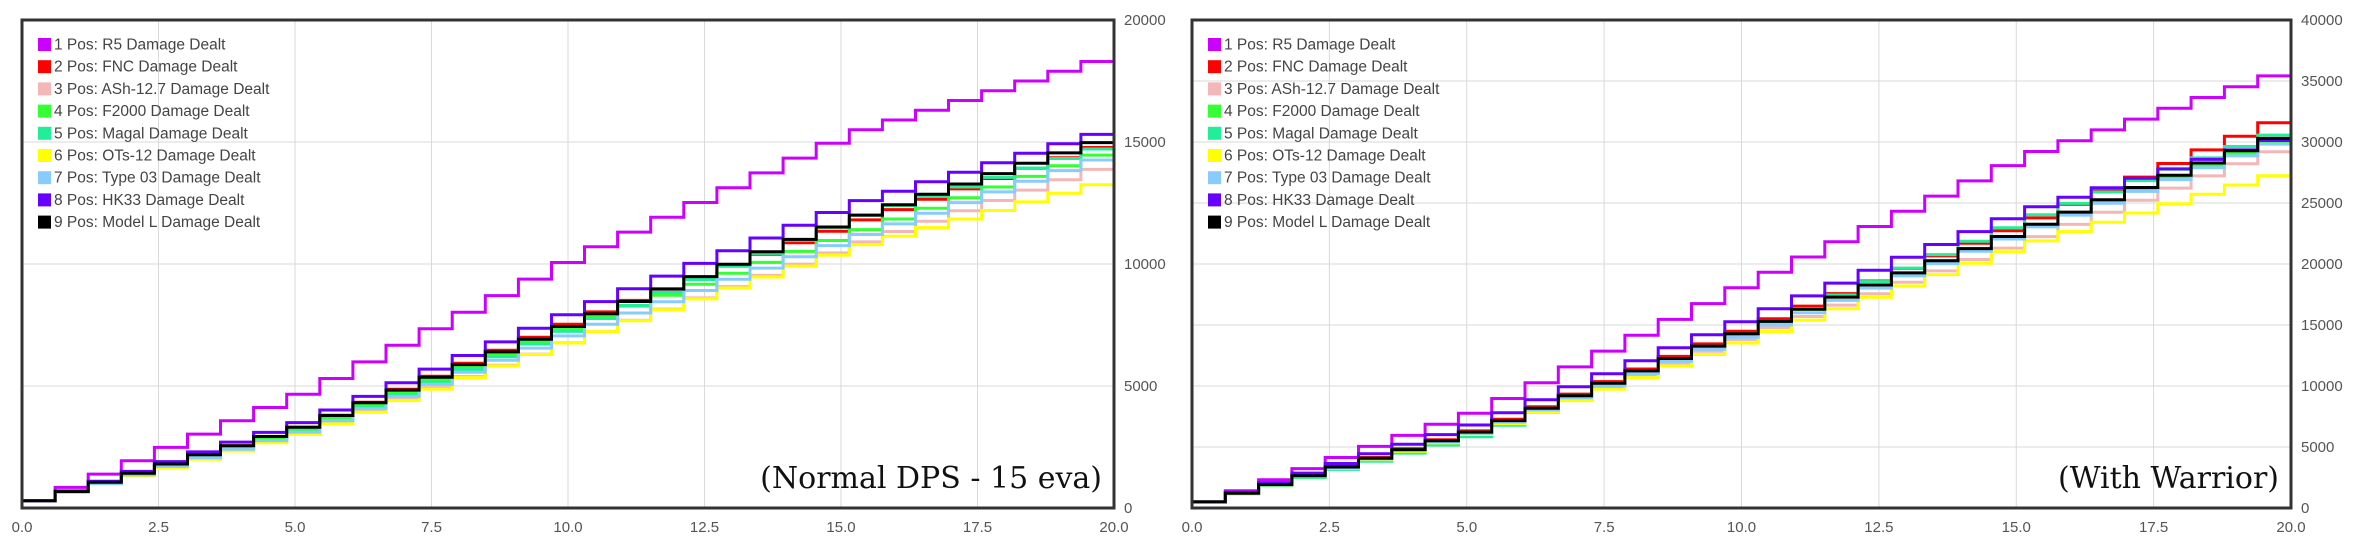  Describe the element at coordinates (2322, 20) in the screenshot. I see `y-tick-label: 40000` at that location.